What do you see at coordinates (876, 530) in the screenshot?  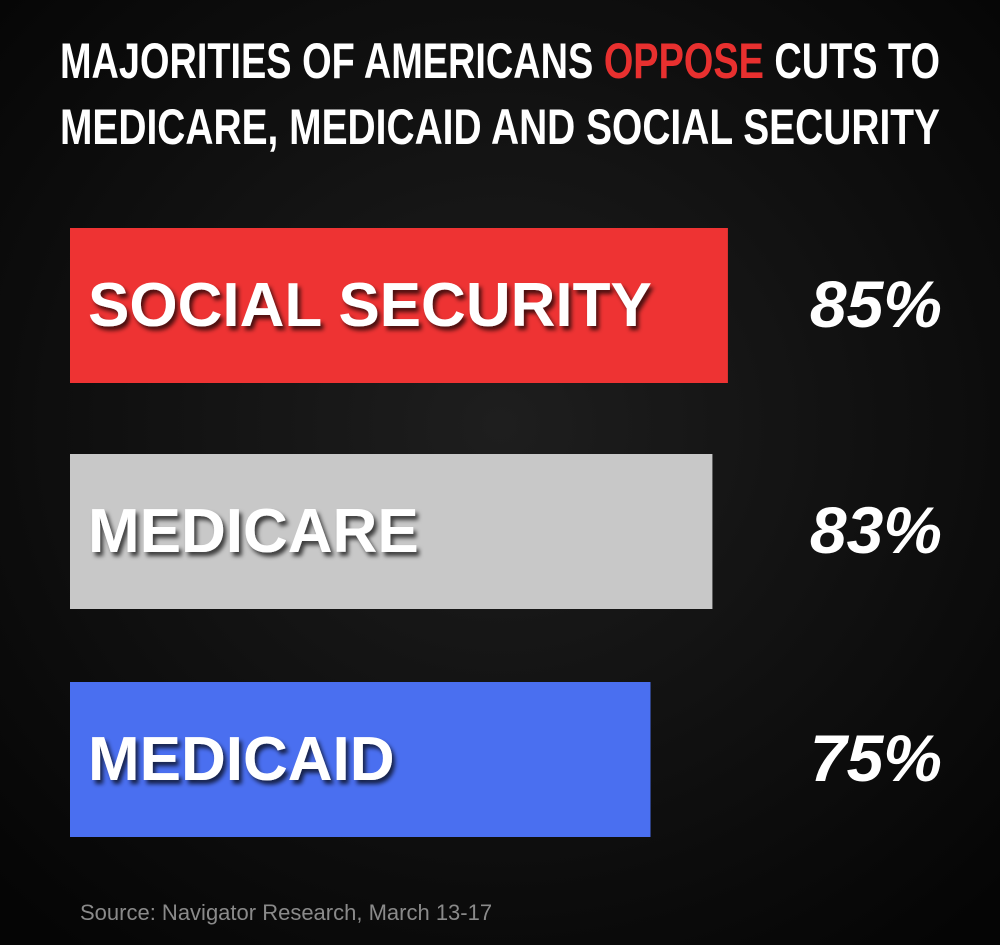 I see `value-label: 83%` at bounding box center [876, 530].